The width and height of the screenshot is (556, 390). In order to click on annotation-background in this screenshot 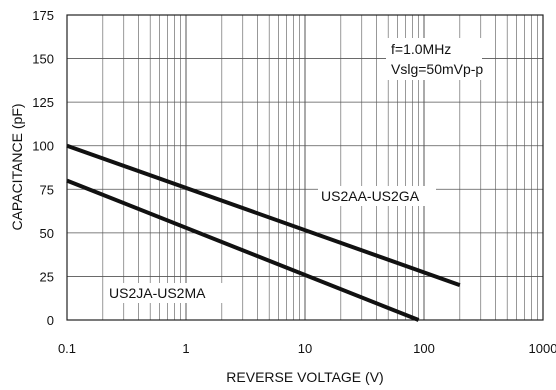, I will do `click(434, 59)`.